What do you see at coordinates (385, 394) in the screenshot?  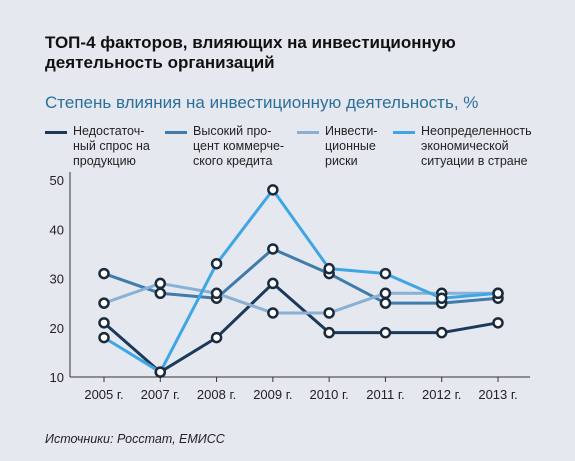 I see `x-tick-label: 2011 г.` at bounding box center [385, 394].